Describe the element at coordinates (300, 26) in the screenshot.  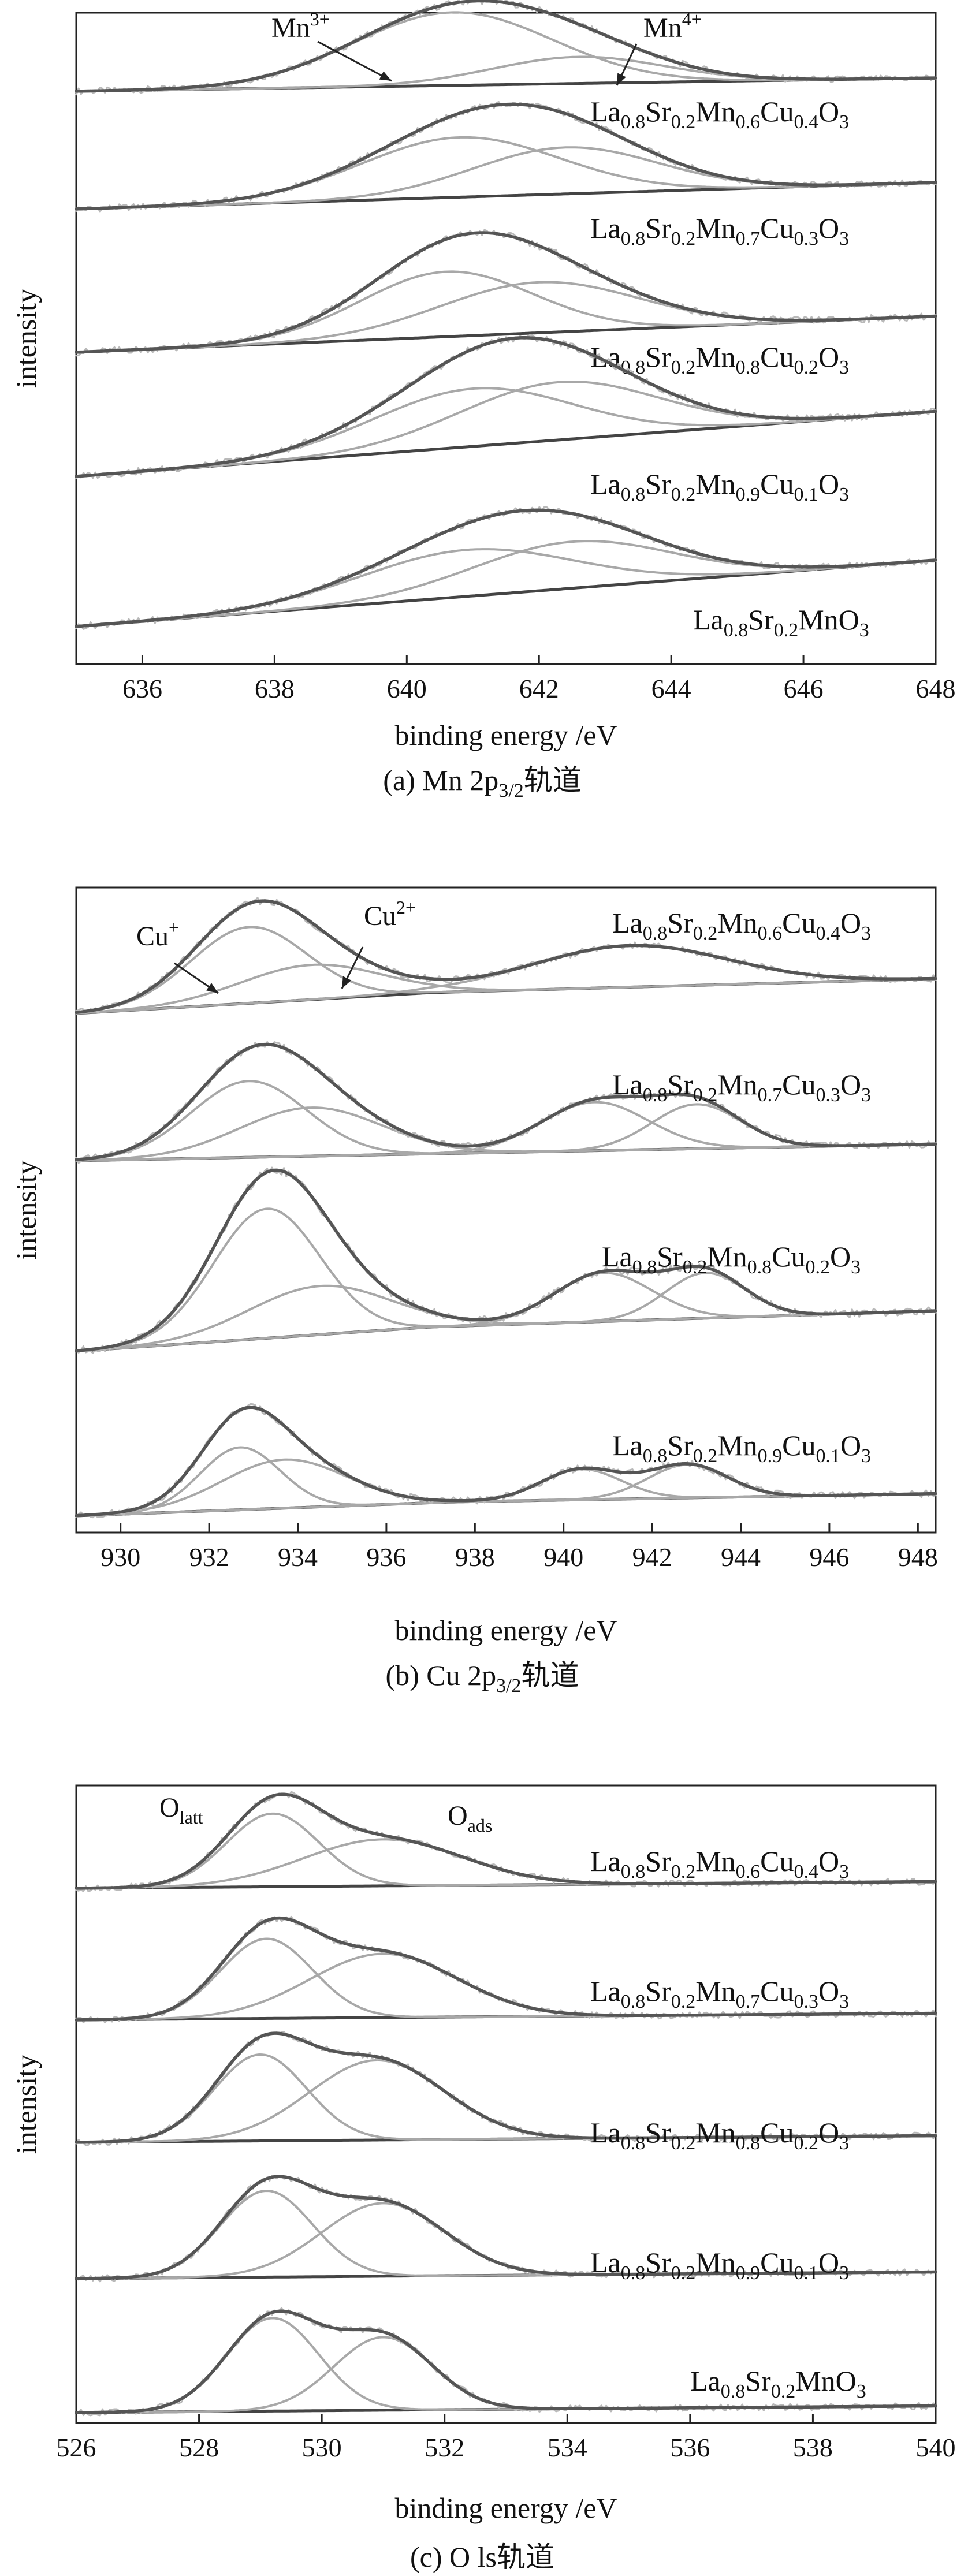
I see `peak-label: Mn3+` at that location.